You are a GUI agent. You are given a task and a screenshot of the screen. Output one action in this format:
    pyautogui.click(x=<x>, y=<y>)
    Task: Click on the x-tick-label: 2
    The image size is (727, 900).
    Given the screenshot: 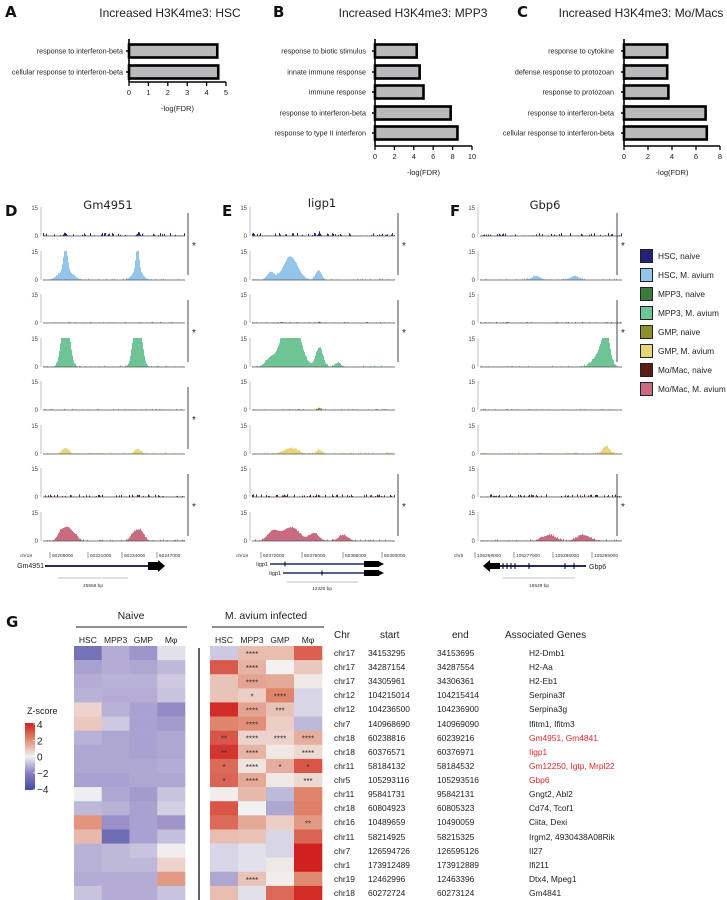 What is the action you would take?
    pyautogui.click(x=168, y=92)
    